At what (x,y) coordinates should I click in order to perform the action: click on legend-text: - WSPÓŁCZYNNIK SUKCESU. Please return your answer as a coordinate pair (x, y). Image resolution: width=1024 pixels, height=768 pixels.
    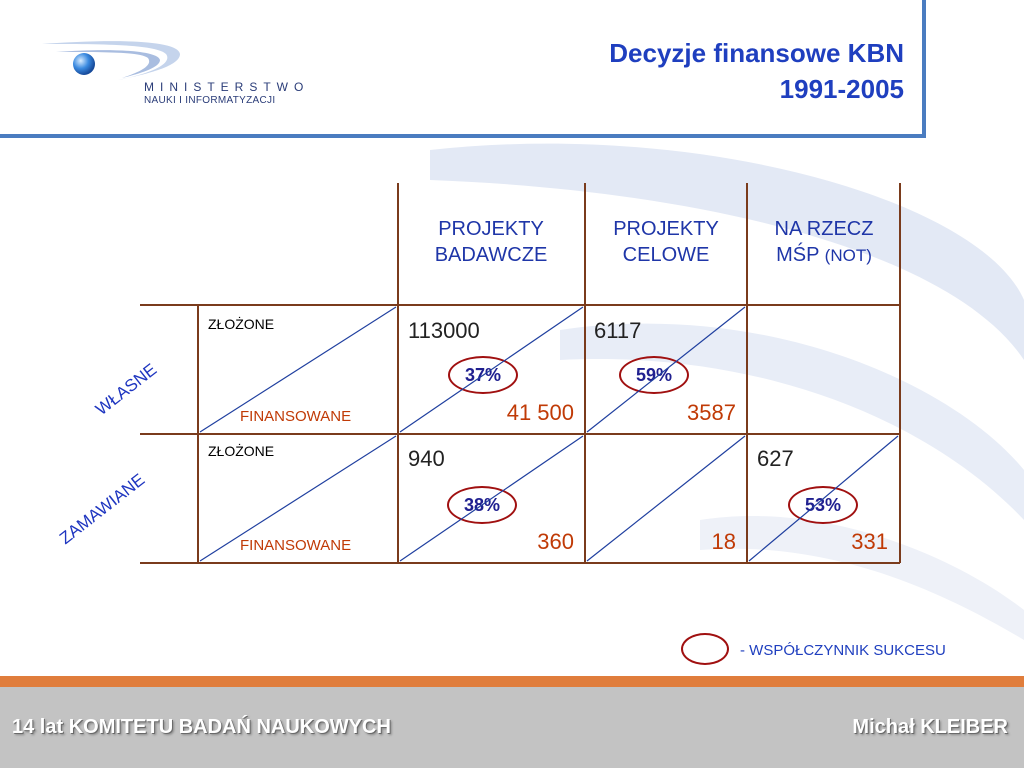
    Looking at the image, I should click on (843, 650).